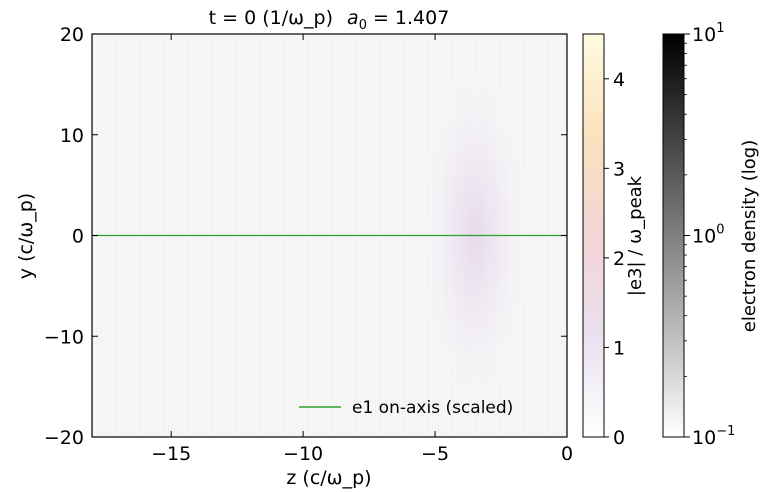 Image resolution: width=762 pixels, height=492 pixels. What do you see at coordinates (328, 478) in the screenshot?
I see `x-axis-label: z (c/ω_p)` at bounding box center [328, 478].